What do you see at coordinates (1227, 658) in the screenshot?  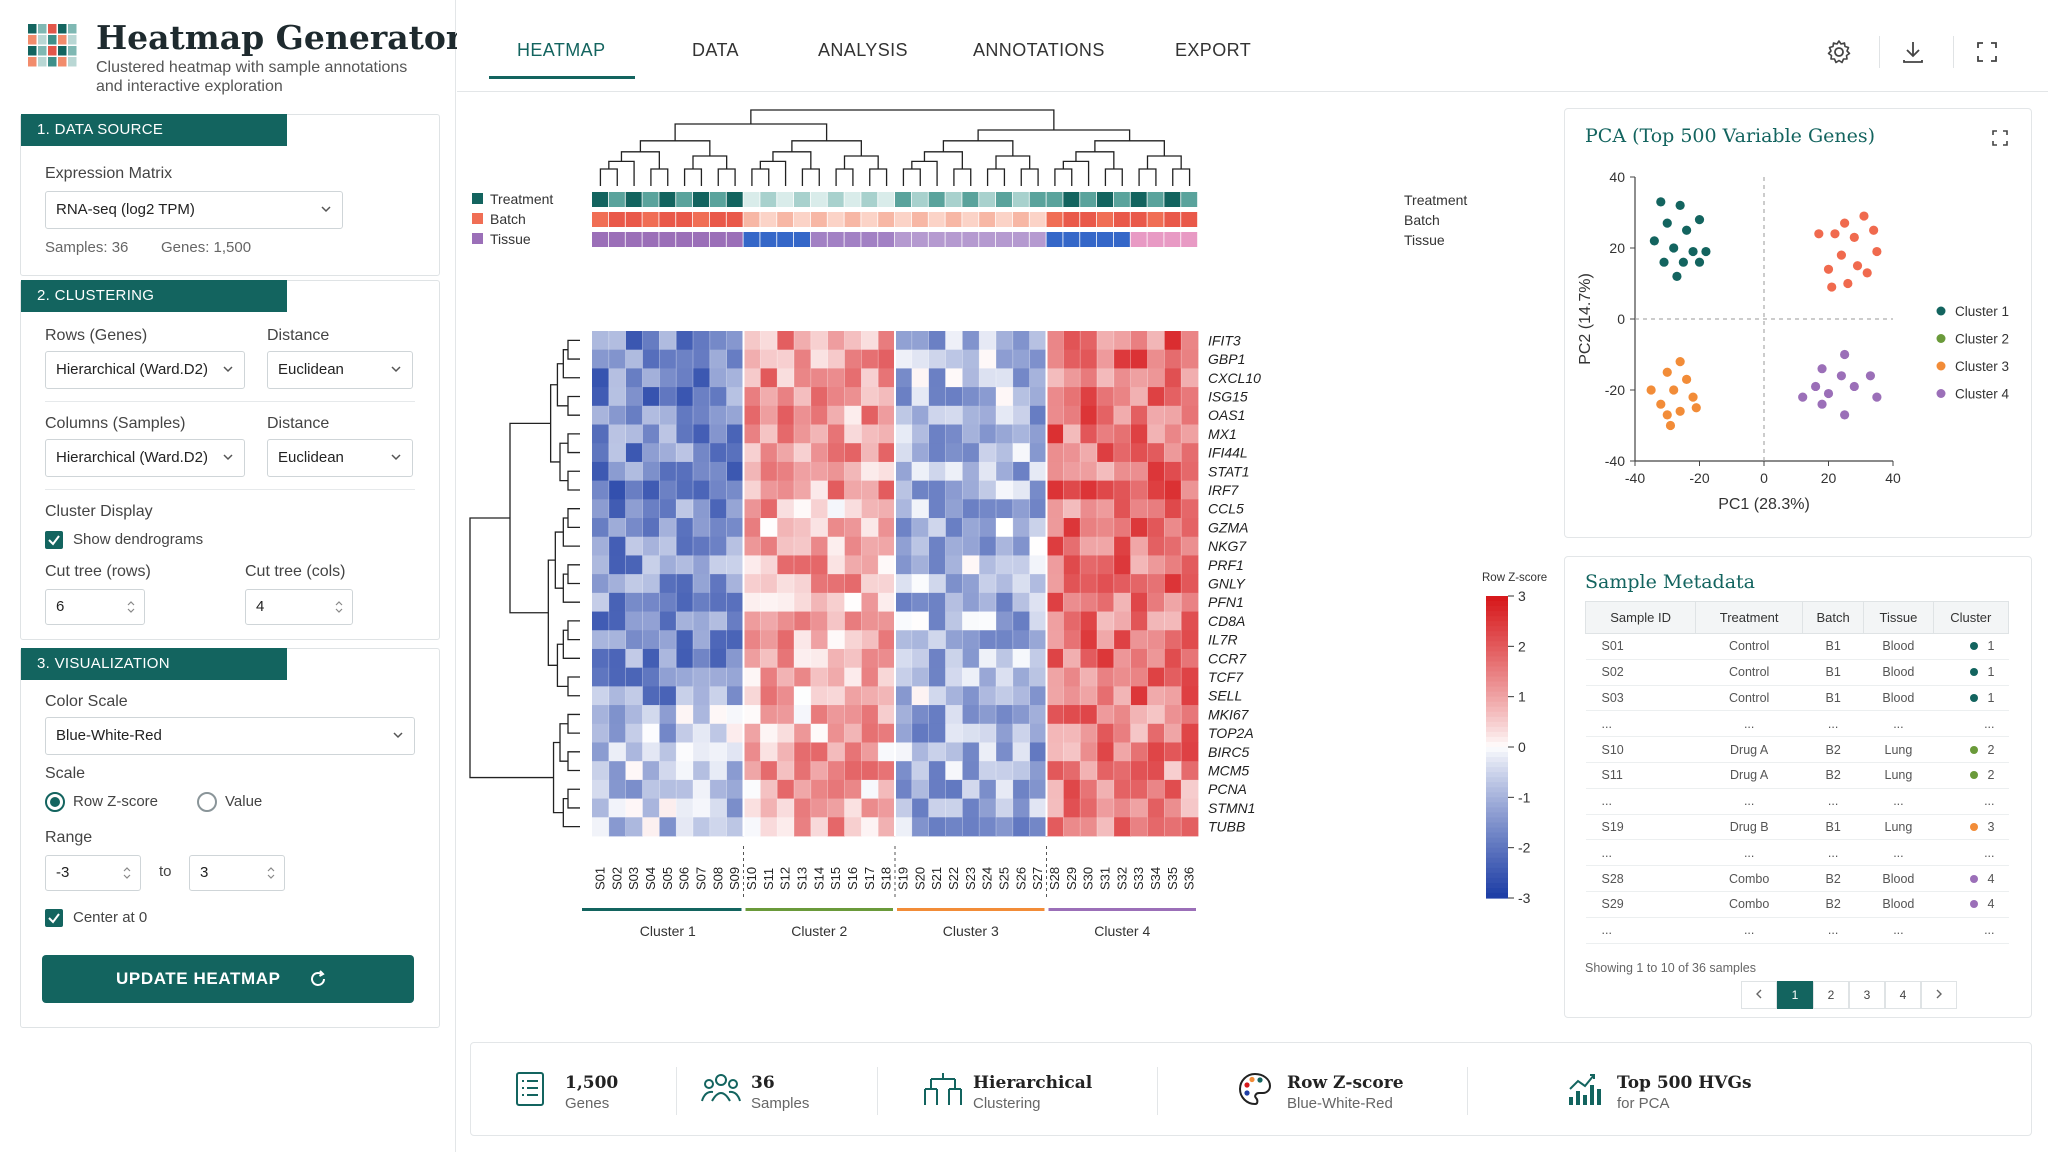 I see `gene-label: CCR7` at bounding box center [1227, 658].